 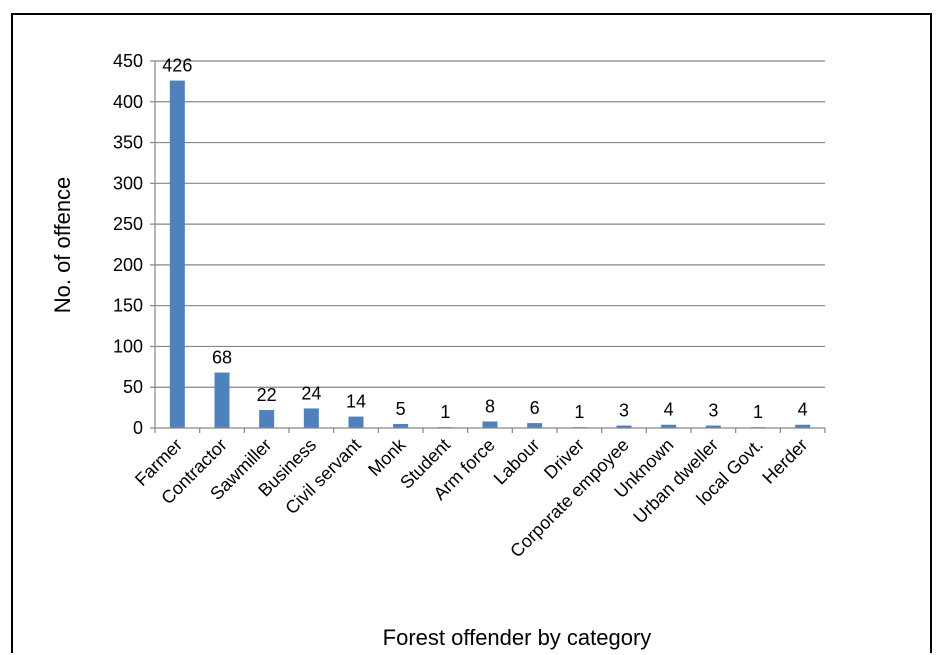 What do you see at coordinates (133, 387) in the screenshot?
I see `y-tick-label: 50` at bounding box center [133, 387].